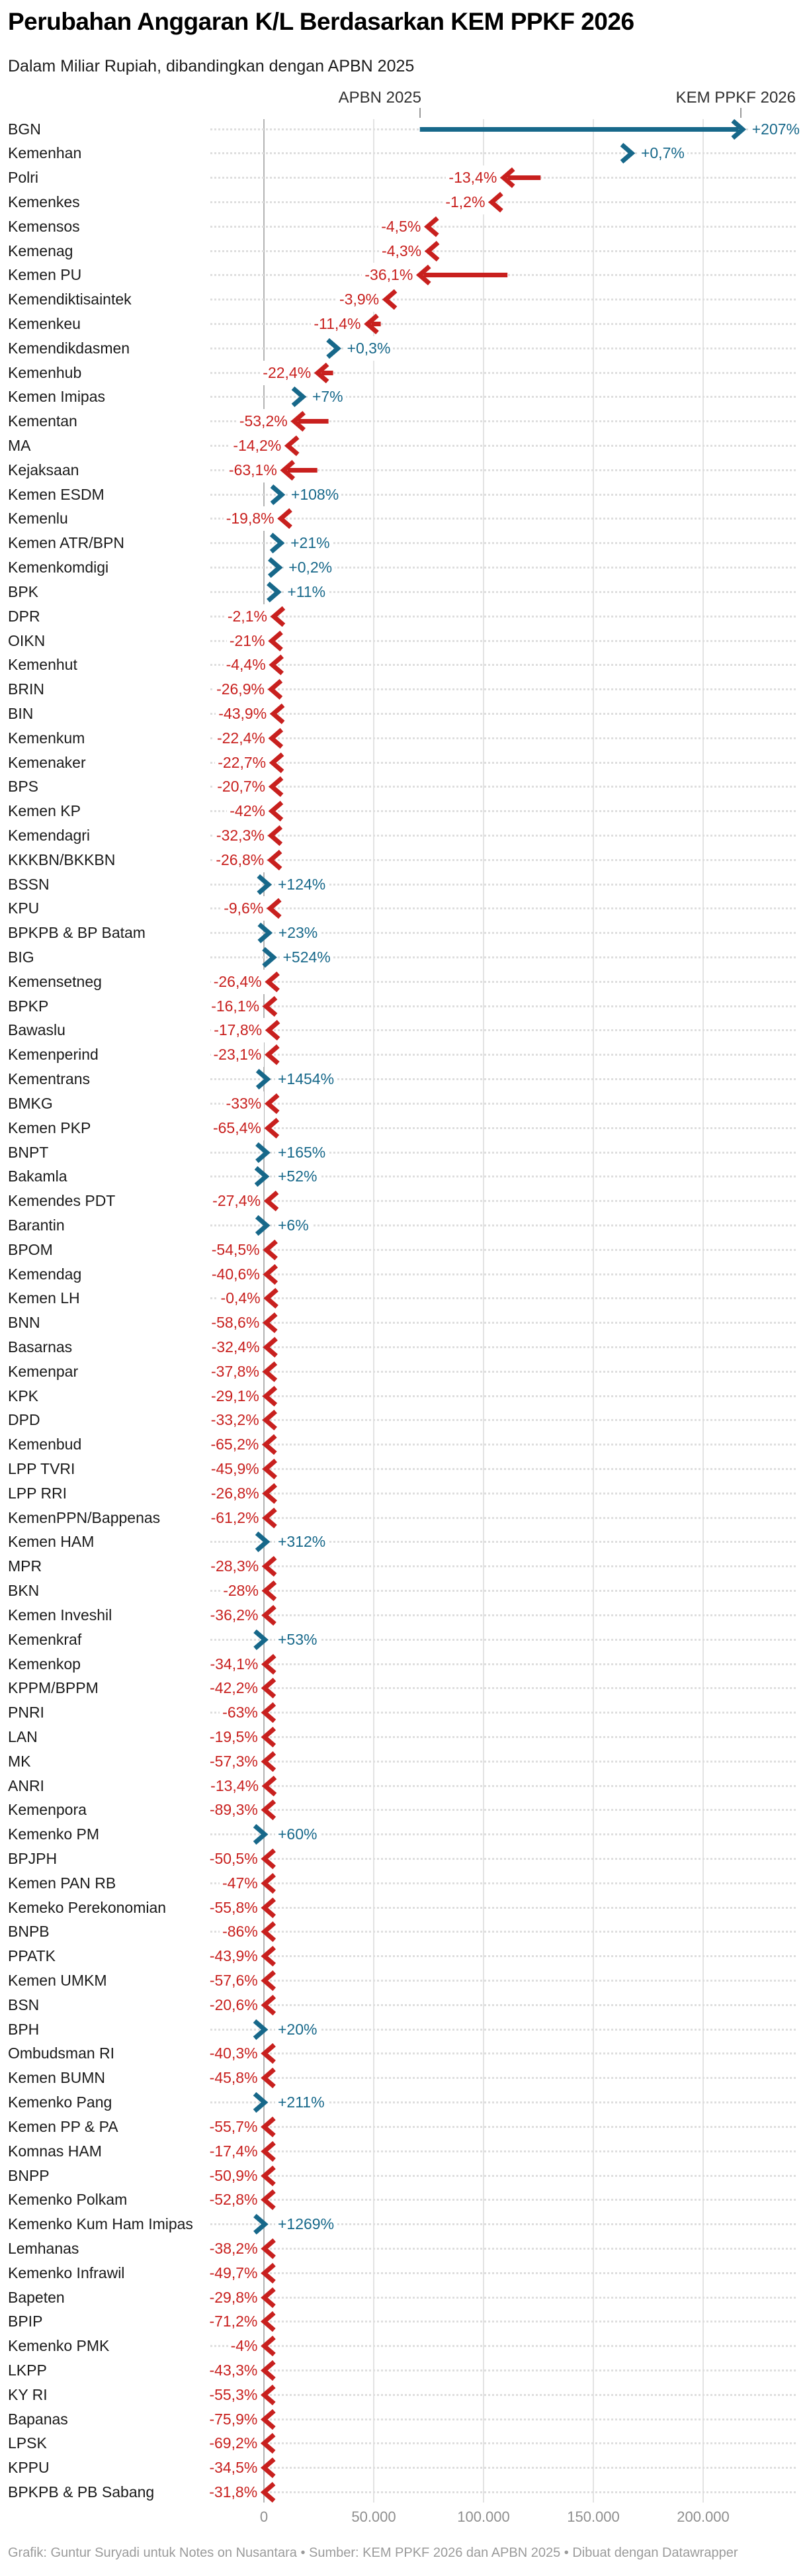 Image resolution: width=807 pixels, height=2576 pixels. Describe the element at coordinates (31, 689) in the screenshot. I see `row-label: BRIN` at that location.